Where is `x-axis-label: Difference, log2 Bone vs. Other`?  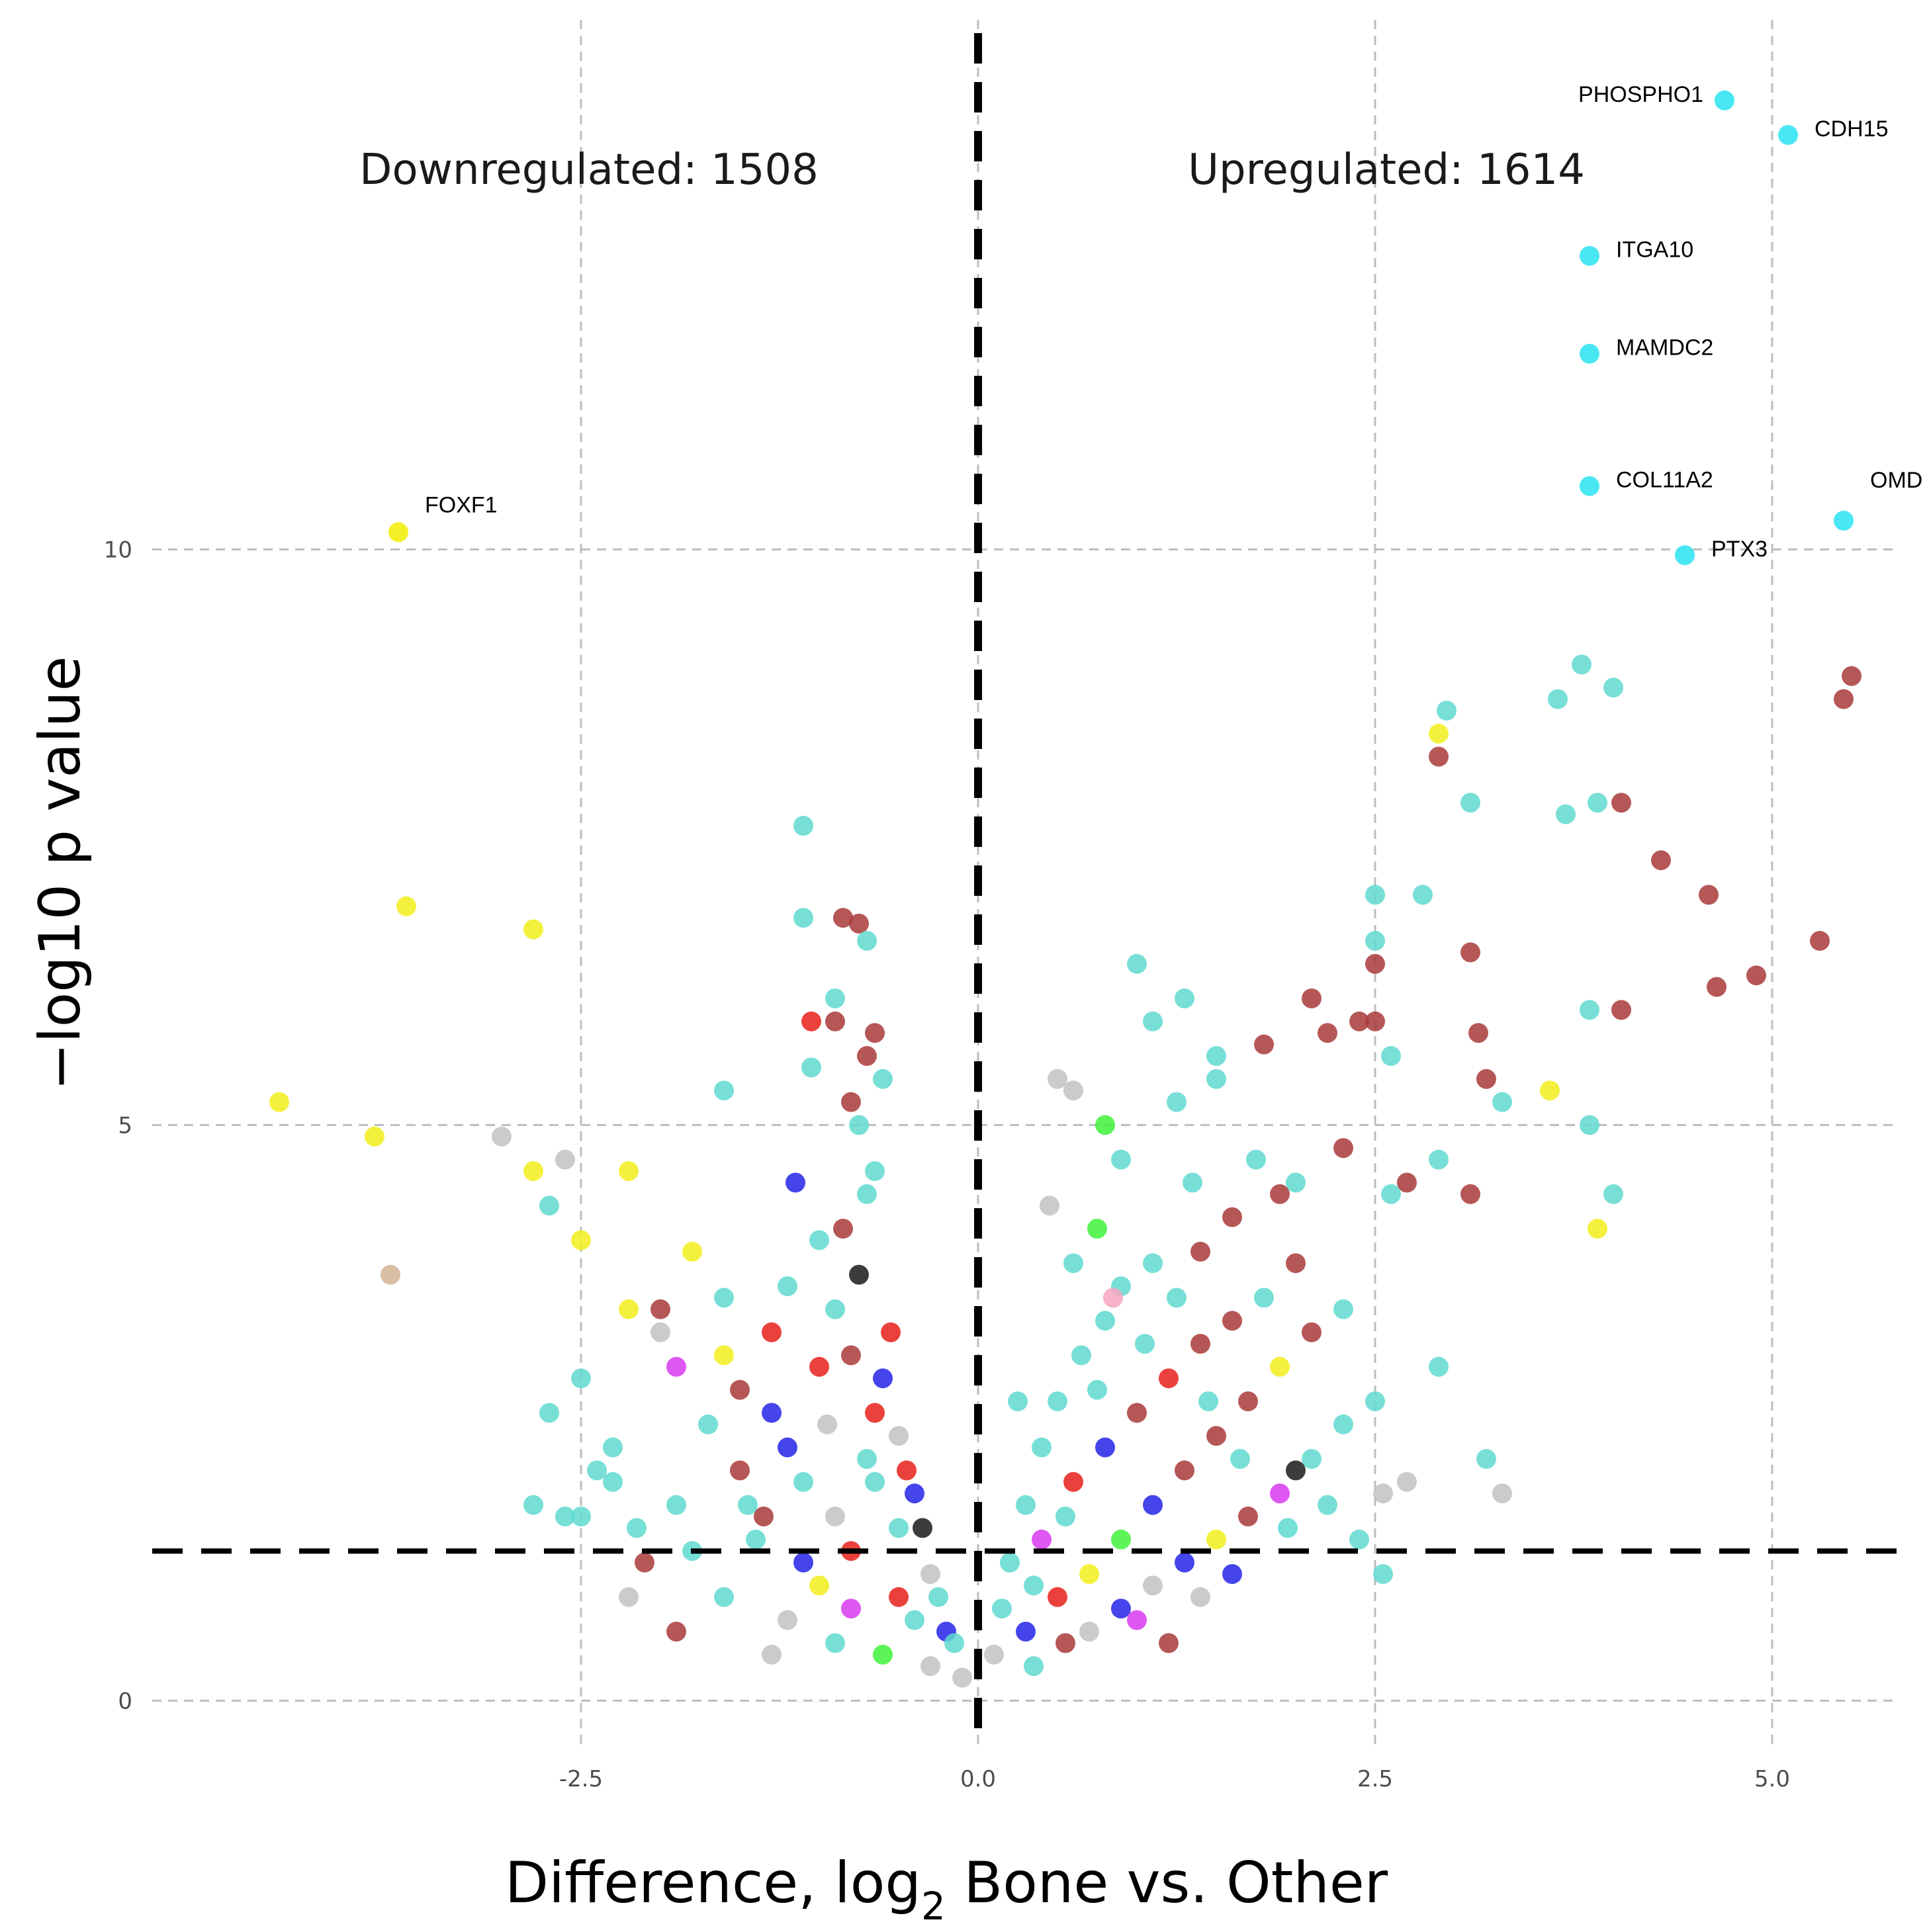
x-axis-label: Difference, log2 Bone vs. Other is located at coordinates (947, 1889).